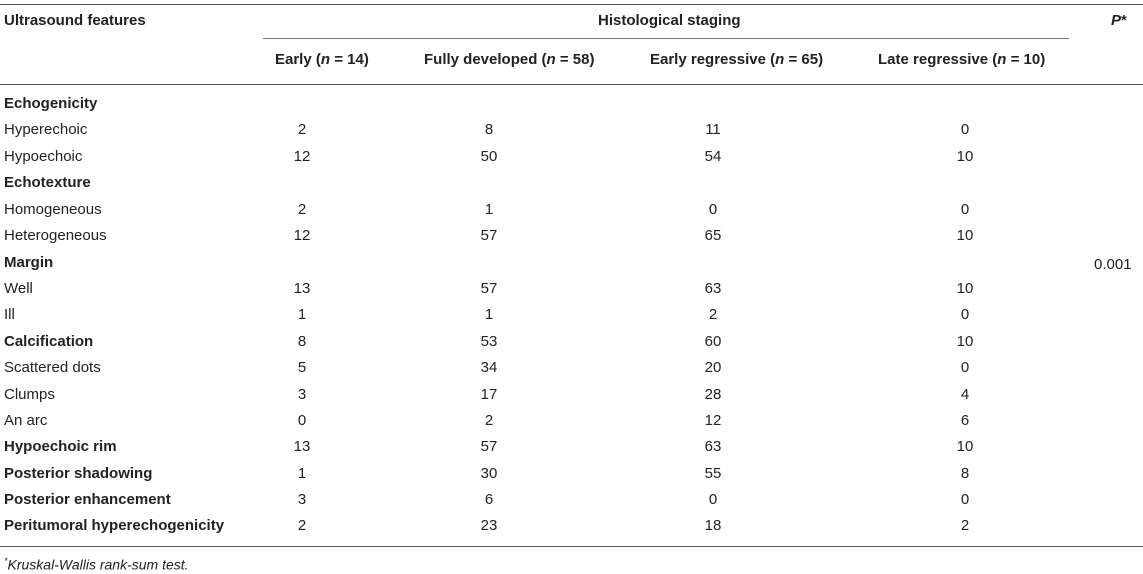 The image size is (1143, 574). Describe the element at coordinates (965, 420) in the screenshot. I see `cell-late-regressive: 6` at that location.